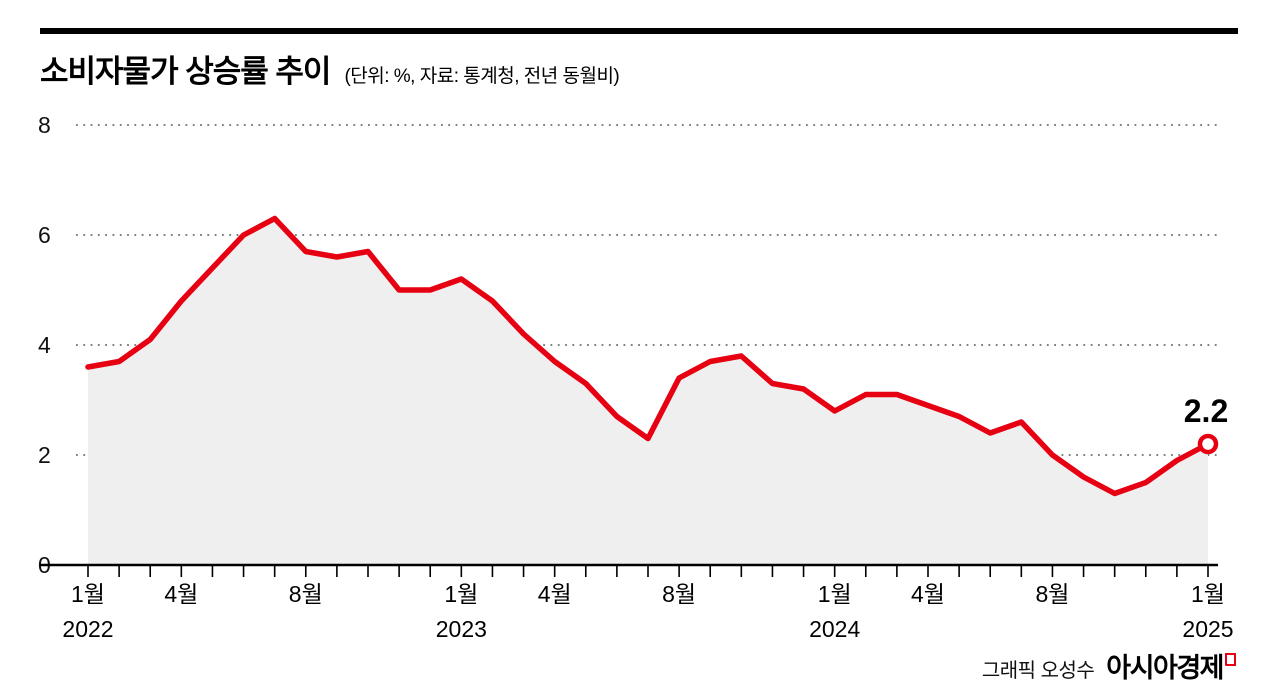  I want to click on y-axis-label: 4, so click(44, 345).